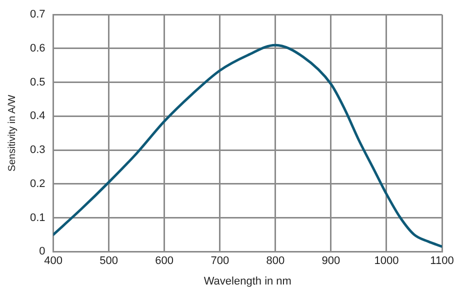 This screenshot has height=294, width=458. I want to click on x-tick-label: 1000, so click(386, 261).